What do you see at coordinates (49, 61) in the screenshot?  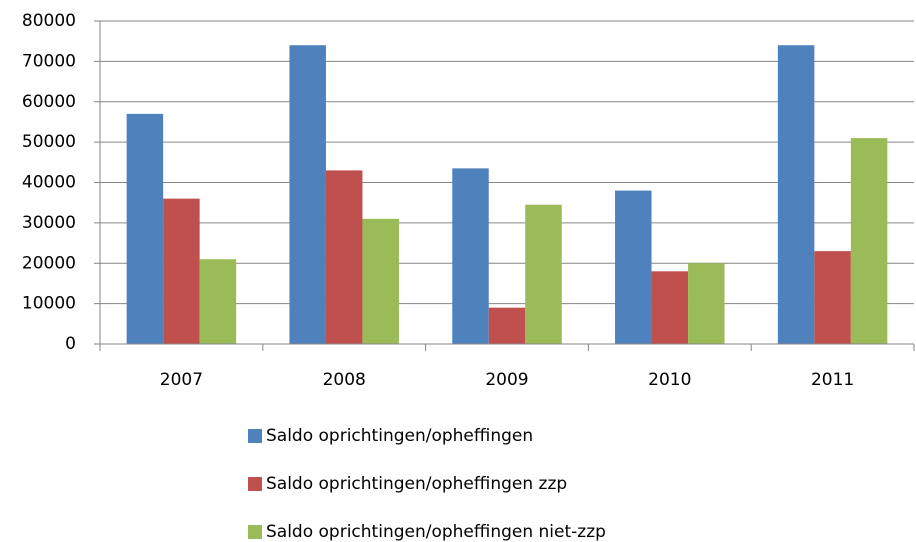 I see `y-tick-label: 70000` at bounding box center [49, 61].